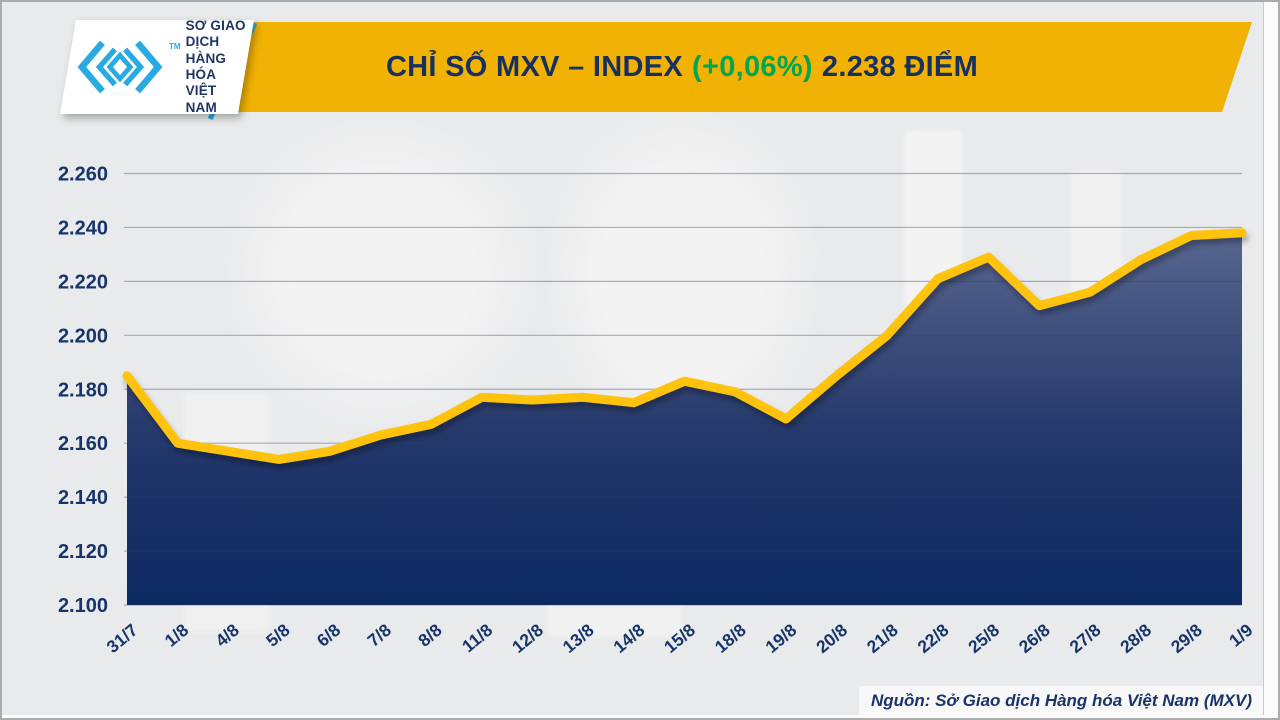  I want to click on x-axis-tick-label: 5/8, so click(278, 635).